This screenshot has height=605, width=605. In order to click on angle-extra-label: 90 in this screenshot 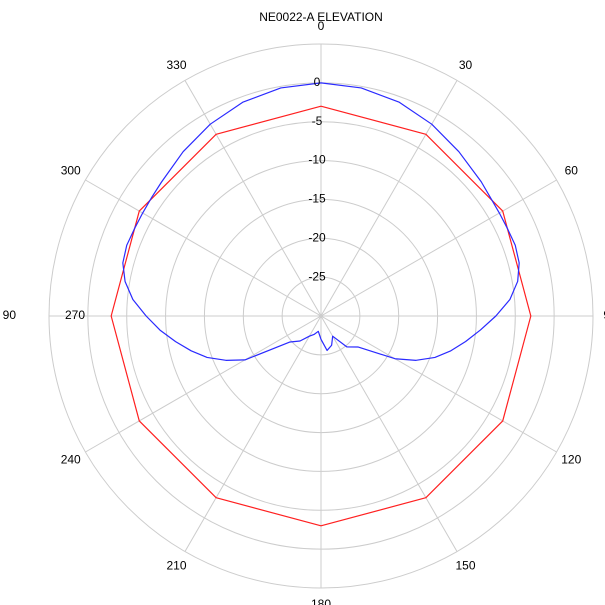, I will do `click(10, 315)`.